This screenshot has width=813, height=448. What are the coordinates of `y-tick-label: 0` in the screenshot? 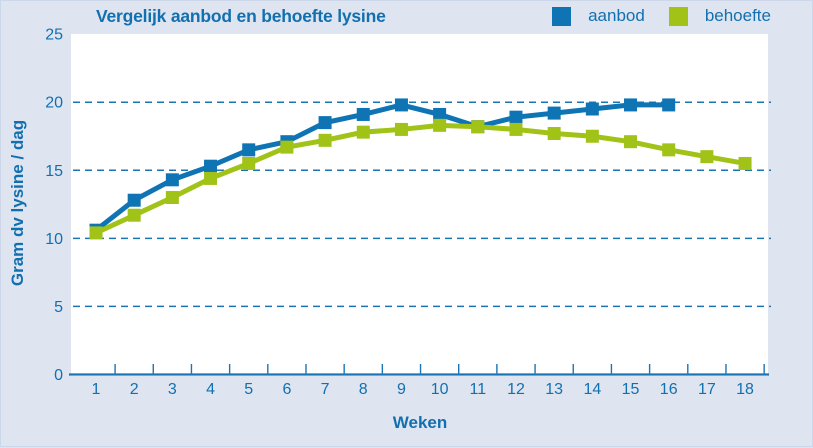 It's located at (58, 375).